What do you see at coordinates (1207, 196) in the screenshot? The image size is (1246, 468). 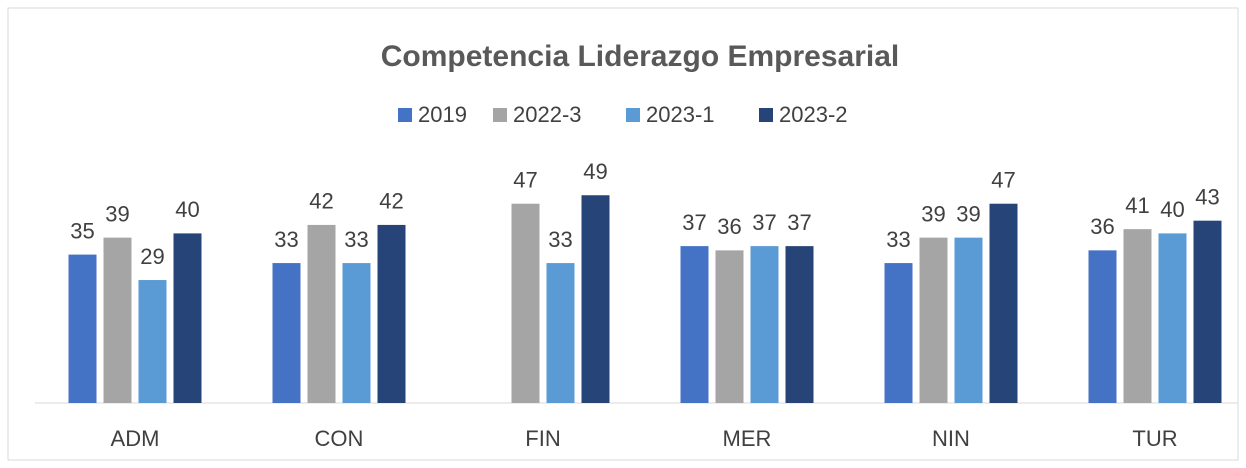 I see `data-label: 43` at bounding box center [1207, 196].